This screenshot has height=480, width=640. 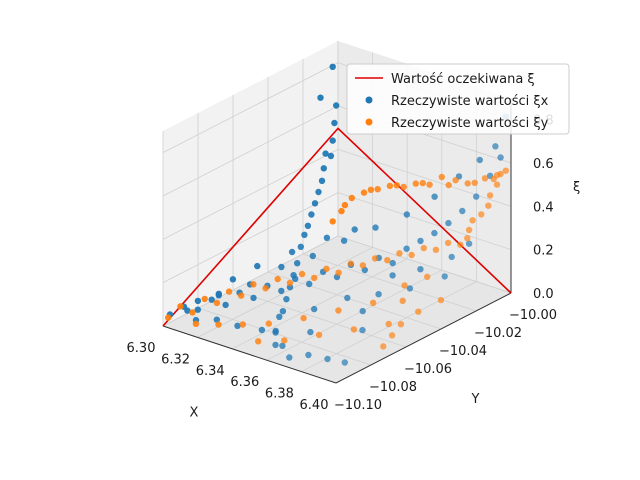 I want to click on x-tick-label: 6.36, so click(x=244, y=382).